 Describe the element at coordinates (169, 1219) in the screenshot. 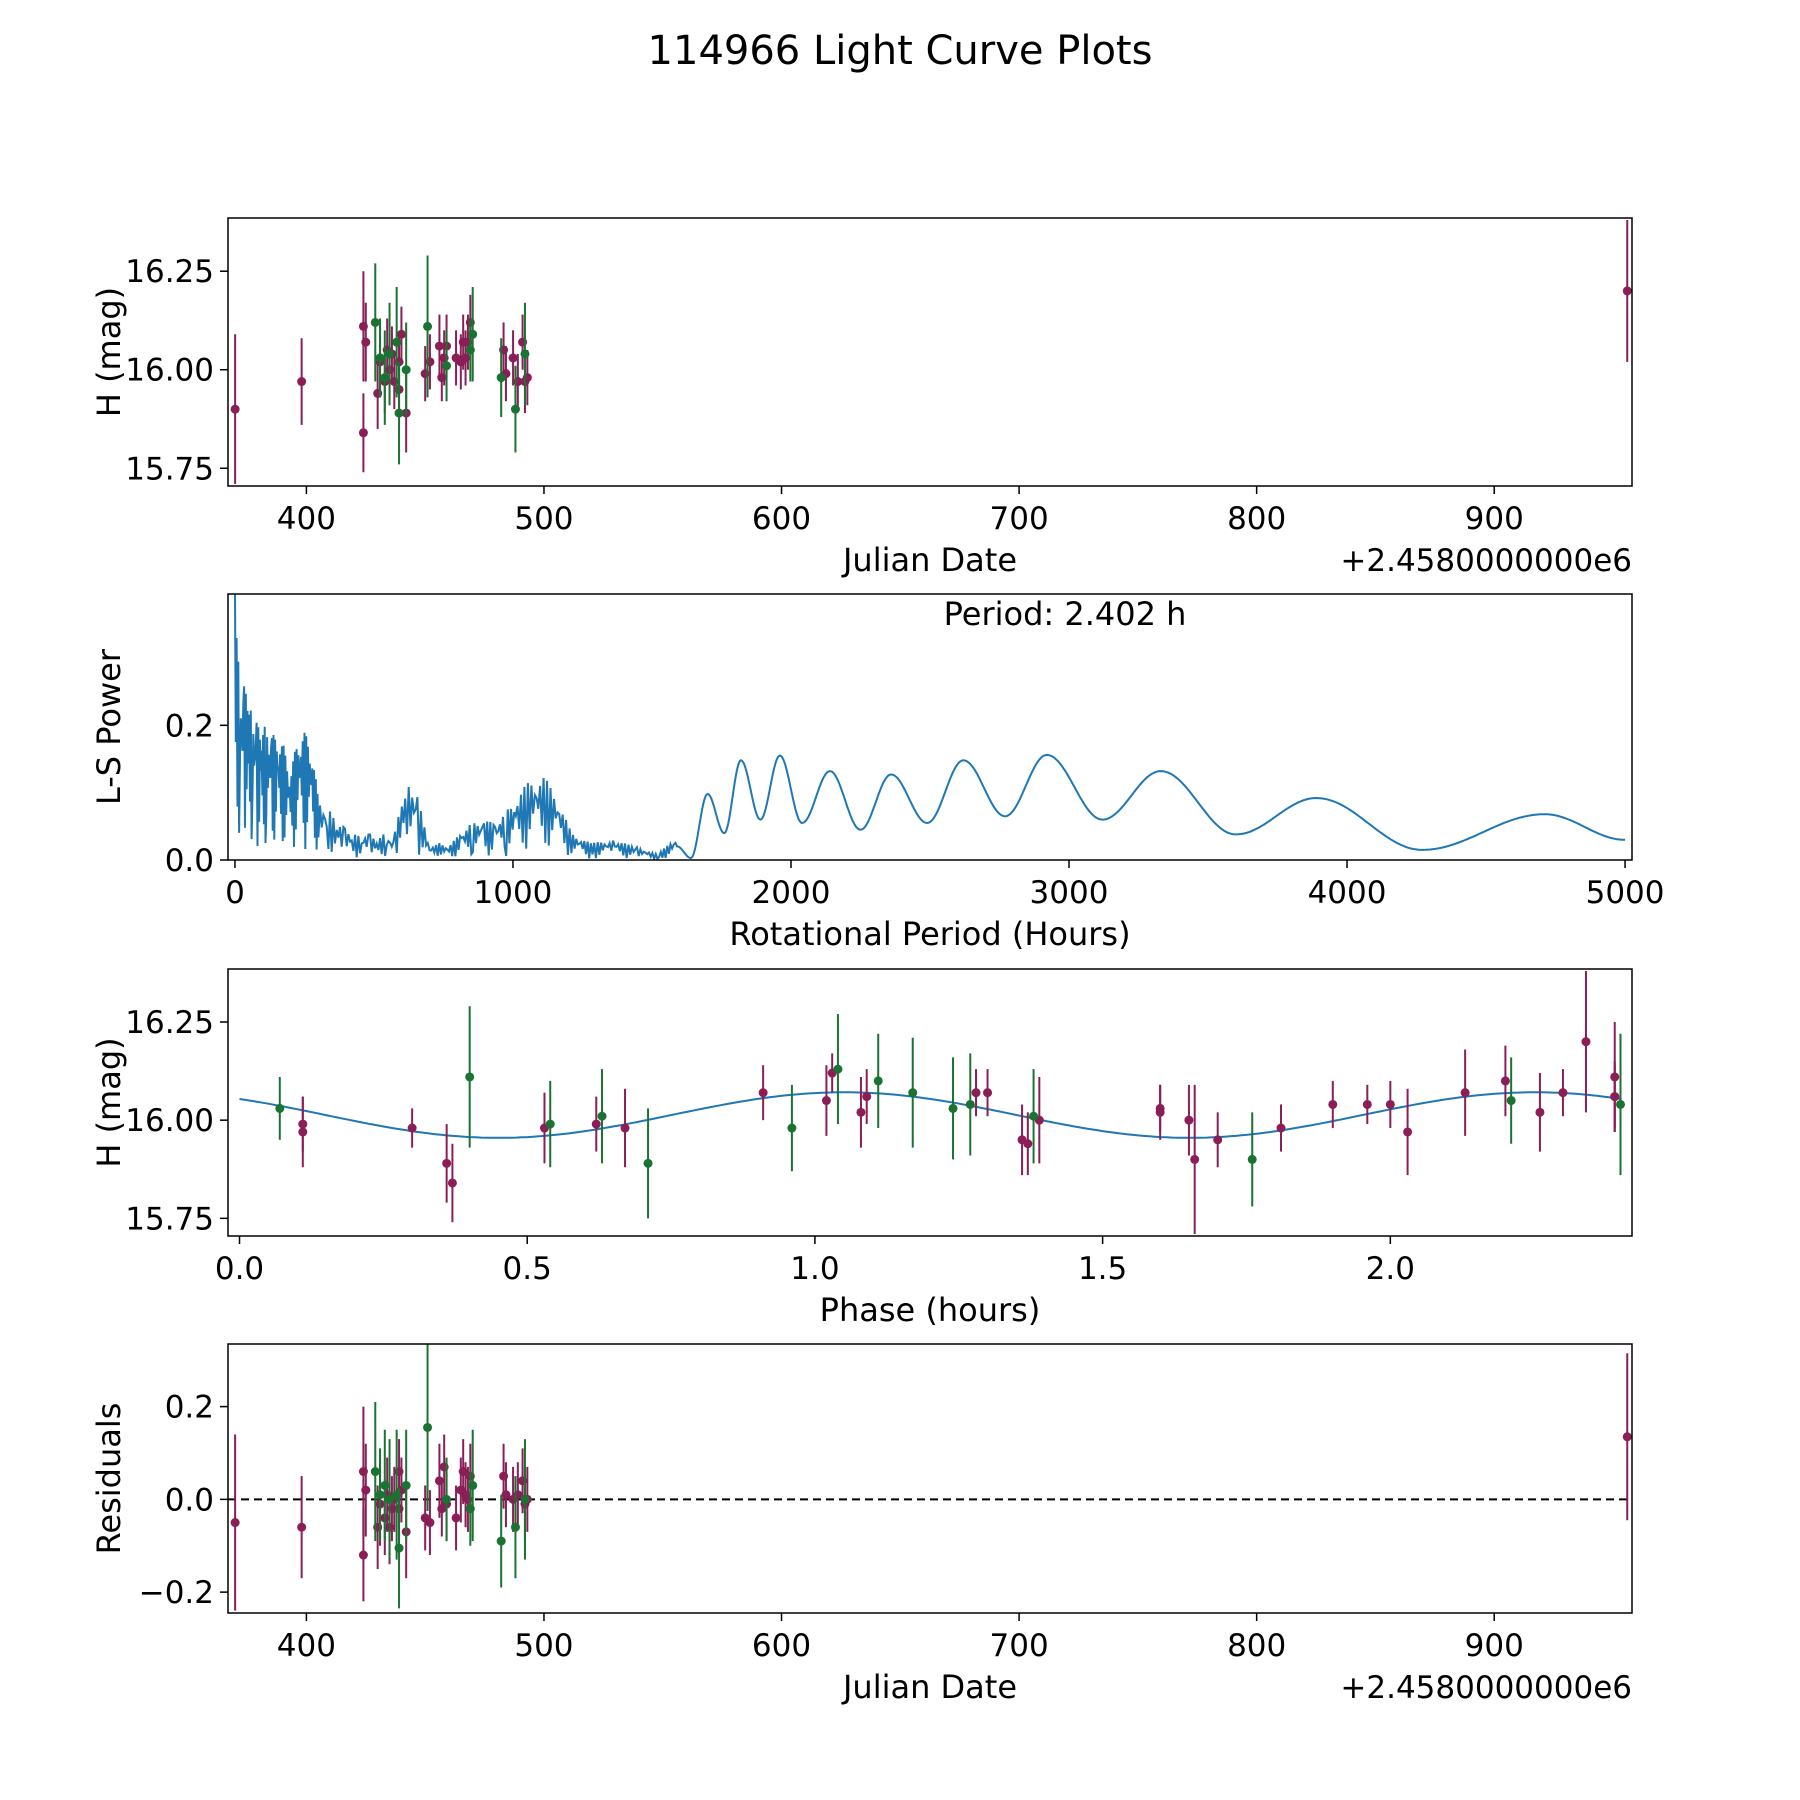

I see `y-tick-label: 15.75` at that location.